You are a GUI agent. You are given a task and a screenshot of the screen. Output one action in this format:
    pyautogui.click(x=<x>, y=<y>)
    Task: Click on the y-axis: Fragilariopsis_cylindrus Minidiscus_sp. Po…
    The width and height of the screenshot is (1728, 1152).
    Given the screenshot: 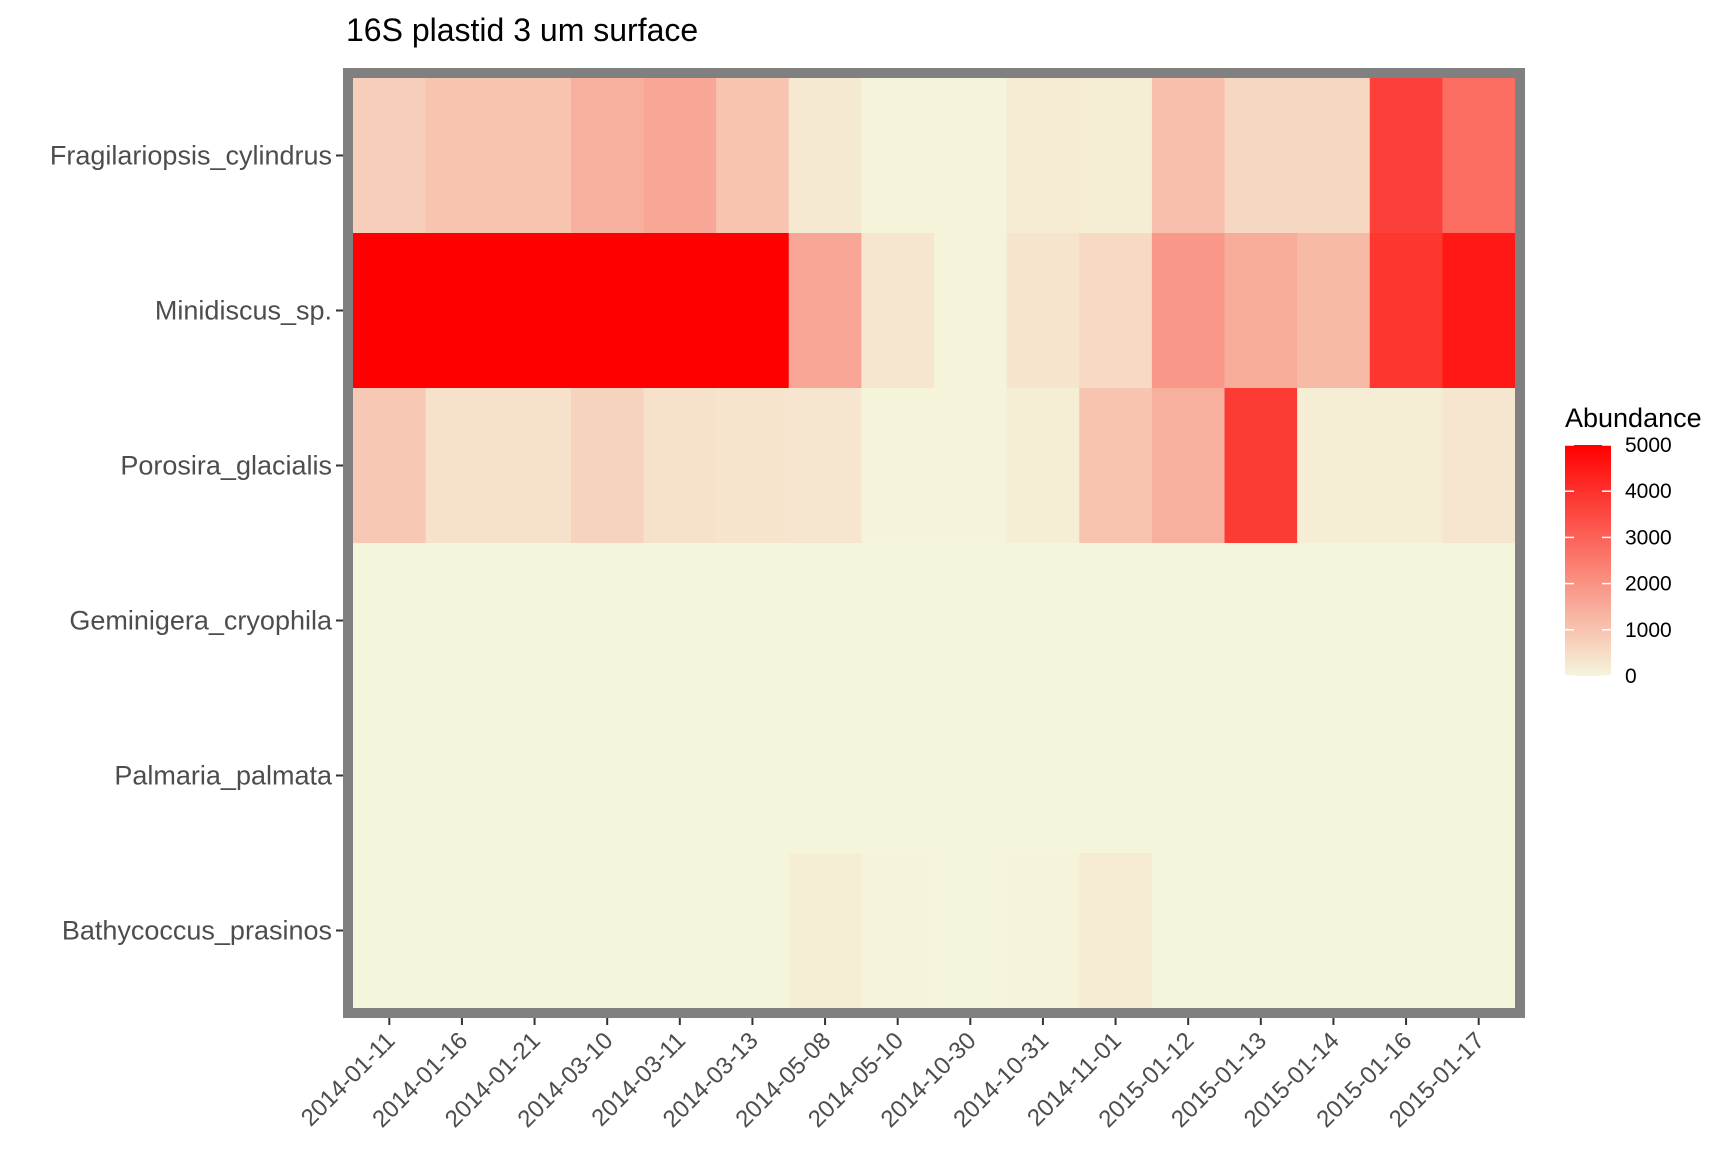 What is the action you would take?
    pyautogui.click(x=196, y=543)
    